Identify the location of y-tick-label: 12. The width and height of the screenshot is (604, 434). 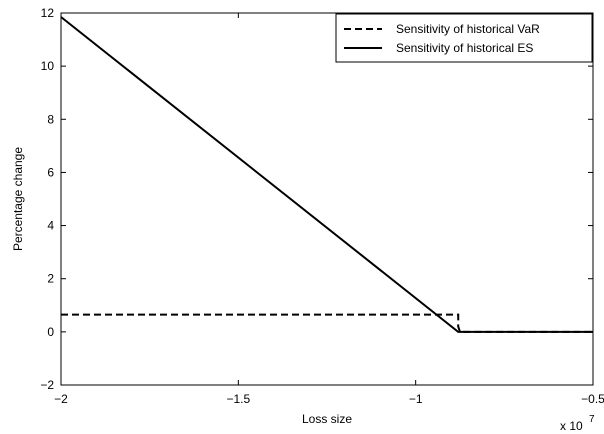
(48, 13).